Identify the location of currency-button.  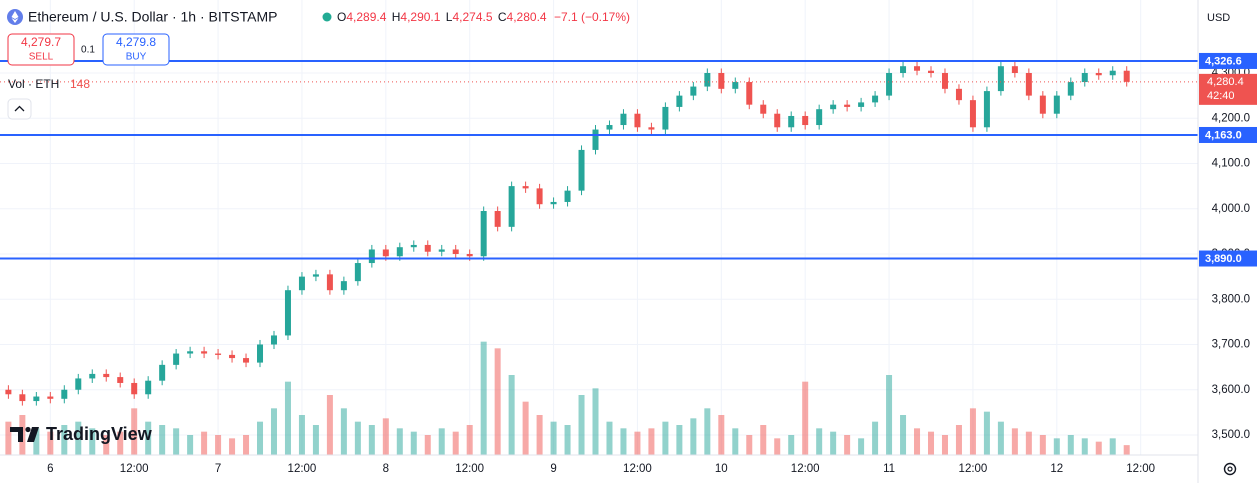
(1218, 17).